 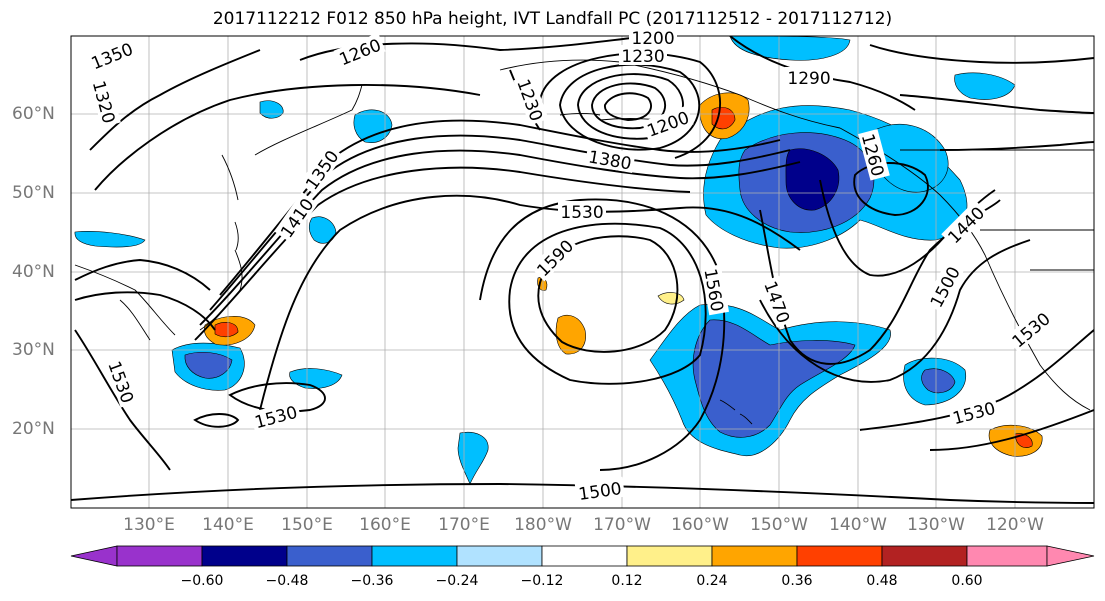 I want to click on shade-subtropical-west-mid, so click(x=208, y=365).